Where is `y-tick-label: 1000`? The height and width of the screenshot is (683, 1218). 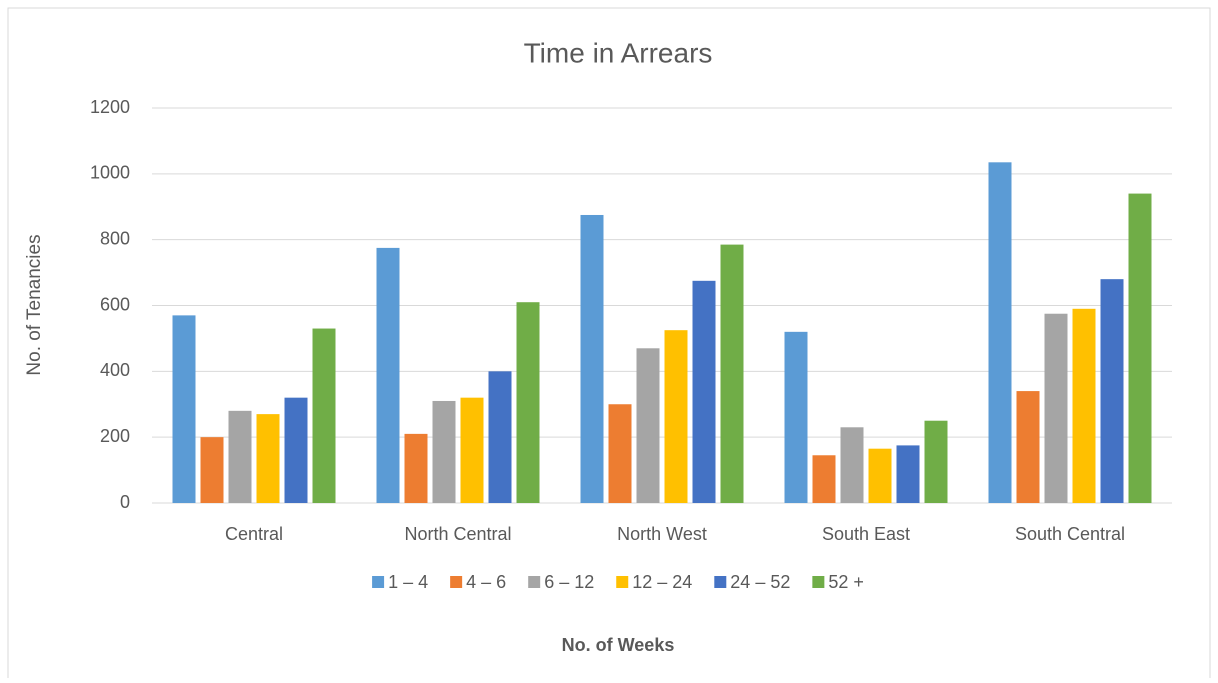 y-tick-label: 1000 is located at coordinates (110, 173).